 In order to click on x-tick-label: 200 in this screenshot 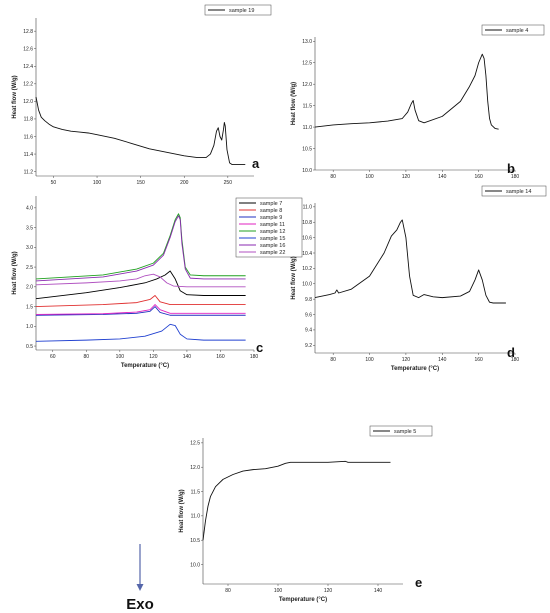, I will do `click(184, 183)`.